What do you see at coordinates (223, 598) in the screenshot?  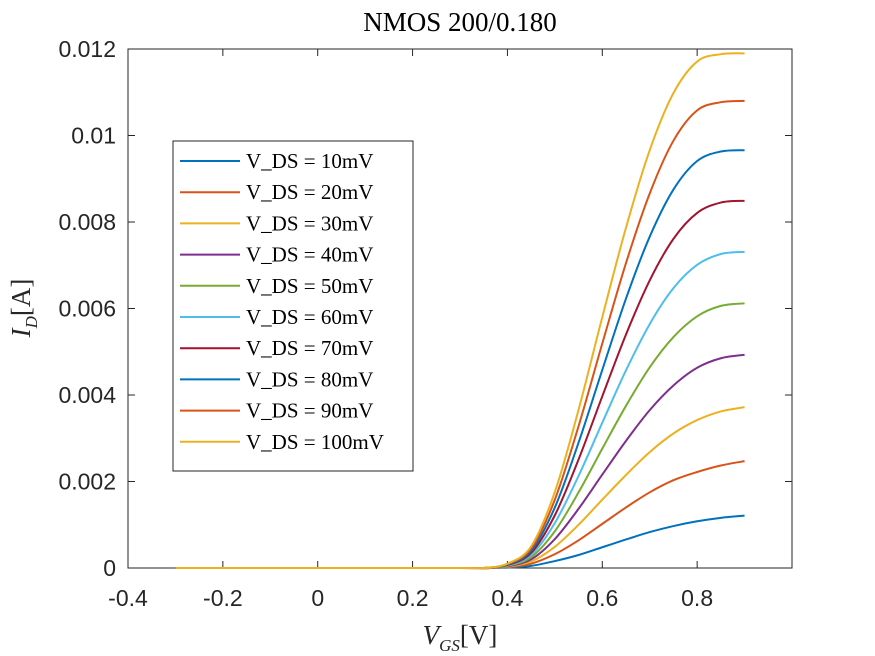 I see `x-tick-label: -0.2` at bounding box center [223, 598].